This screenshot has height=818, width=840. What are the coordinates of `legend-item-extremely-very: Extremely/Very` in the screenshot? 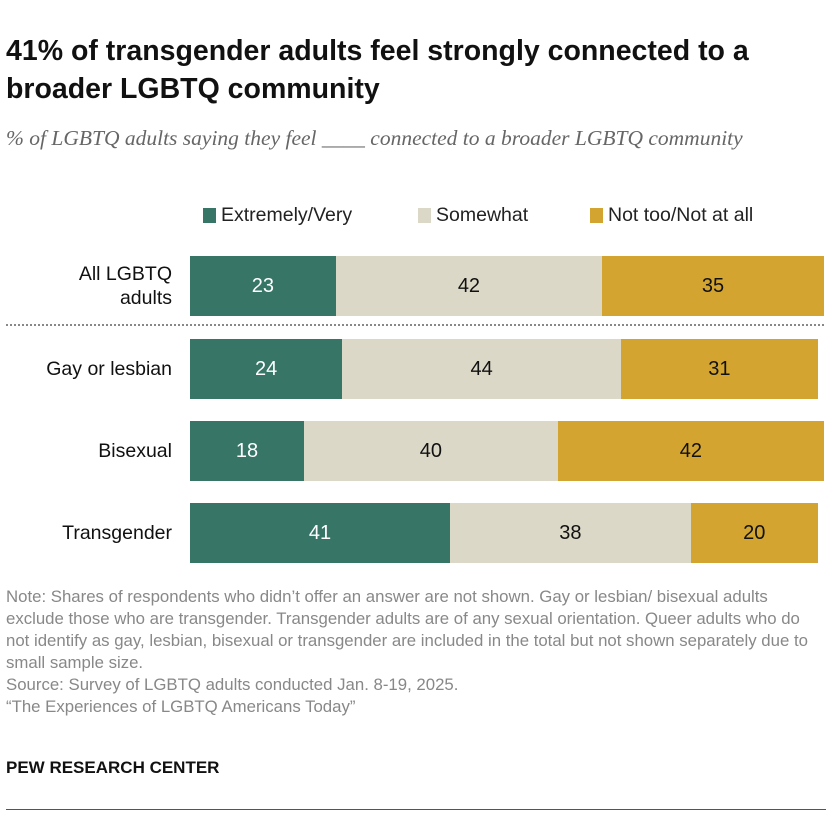 It's located at (277, 215).